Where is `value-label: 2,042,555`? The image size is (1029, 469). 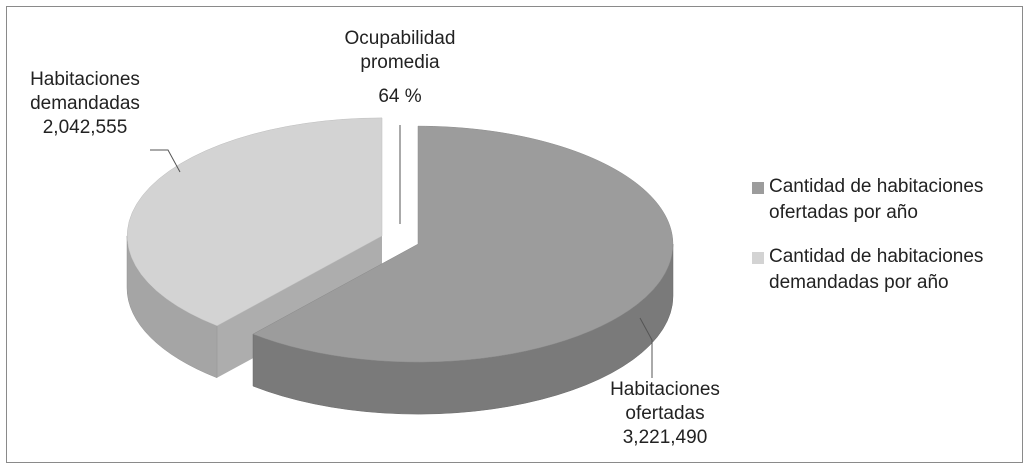
value-label: 2,042,555 is located at coordinates (85, 127).